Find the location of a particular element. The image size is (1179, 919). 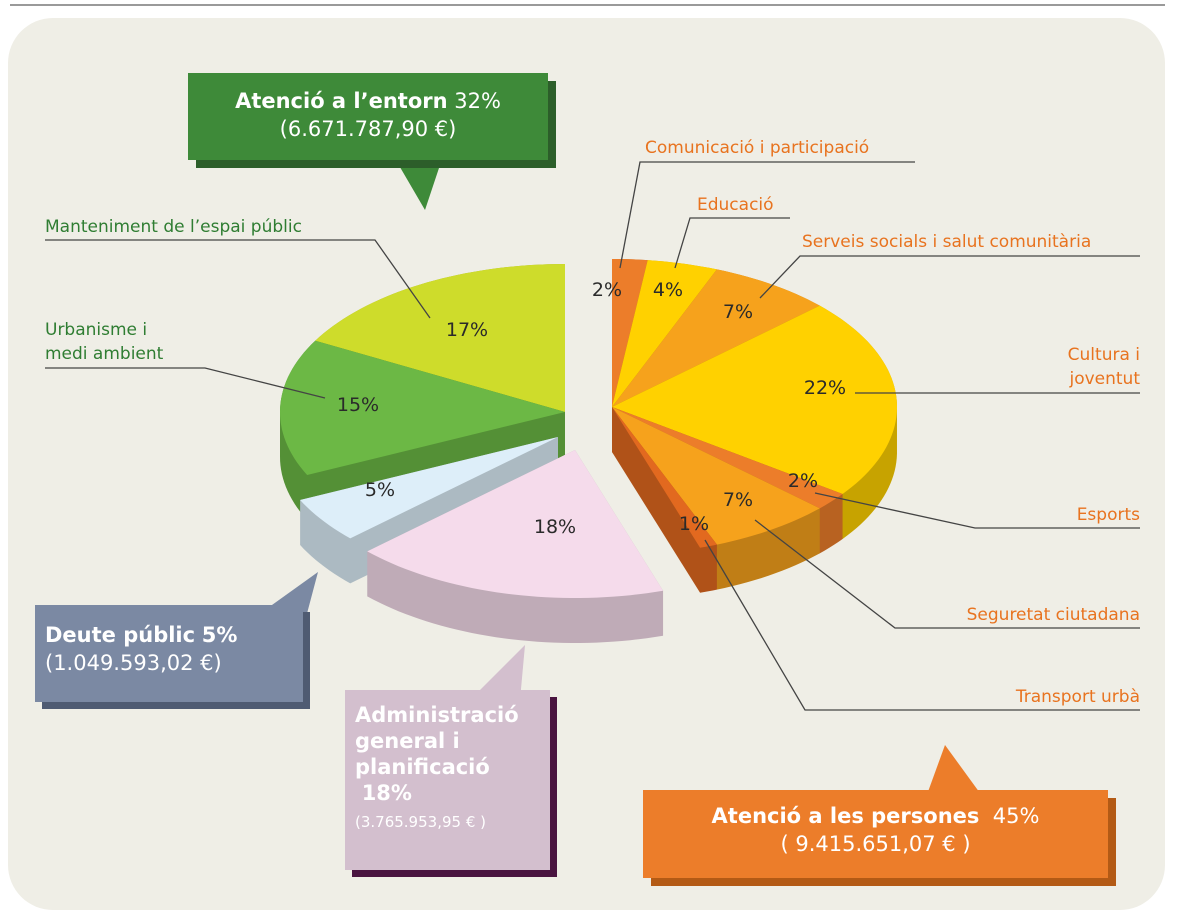

category-label: Comunicació i participació is located at coordinates (757, 148).